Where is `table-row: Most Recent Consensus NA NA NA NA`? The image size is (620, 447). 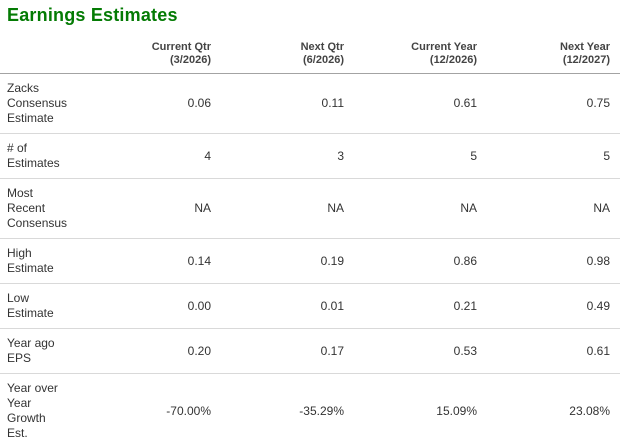
table-row: Most Recent Consensus NA NA NA NA is located at coordinates (310, 208).